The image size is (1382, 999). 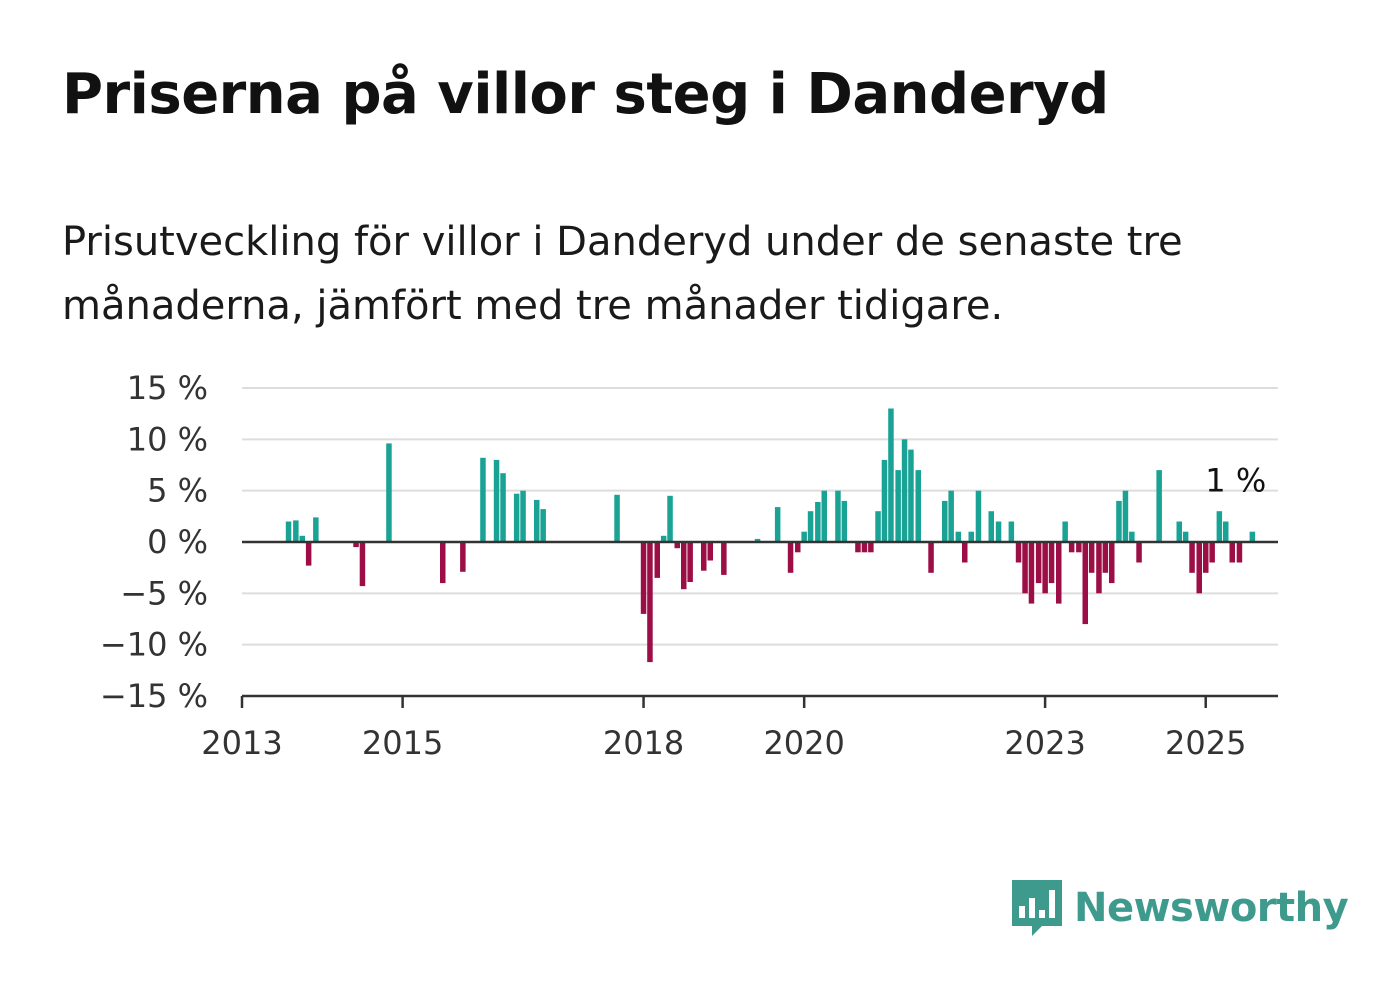 What do you see at coordinates (1211, 908) in the screenshot?
I see `brand-name: Newsworthy` at bounding box center [1211, 908].